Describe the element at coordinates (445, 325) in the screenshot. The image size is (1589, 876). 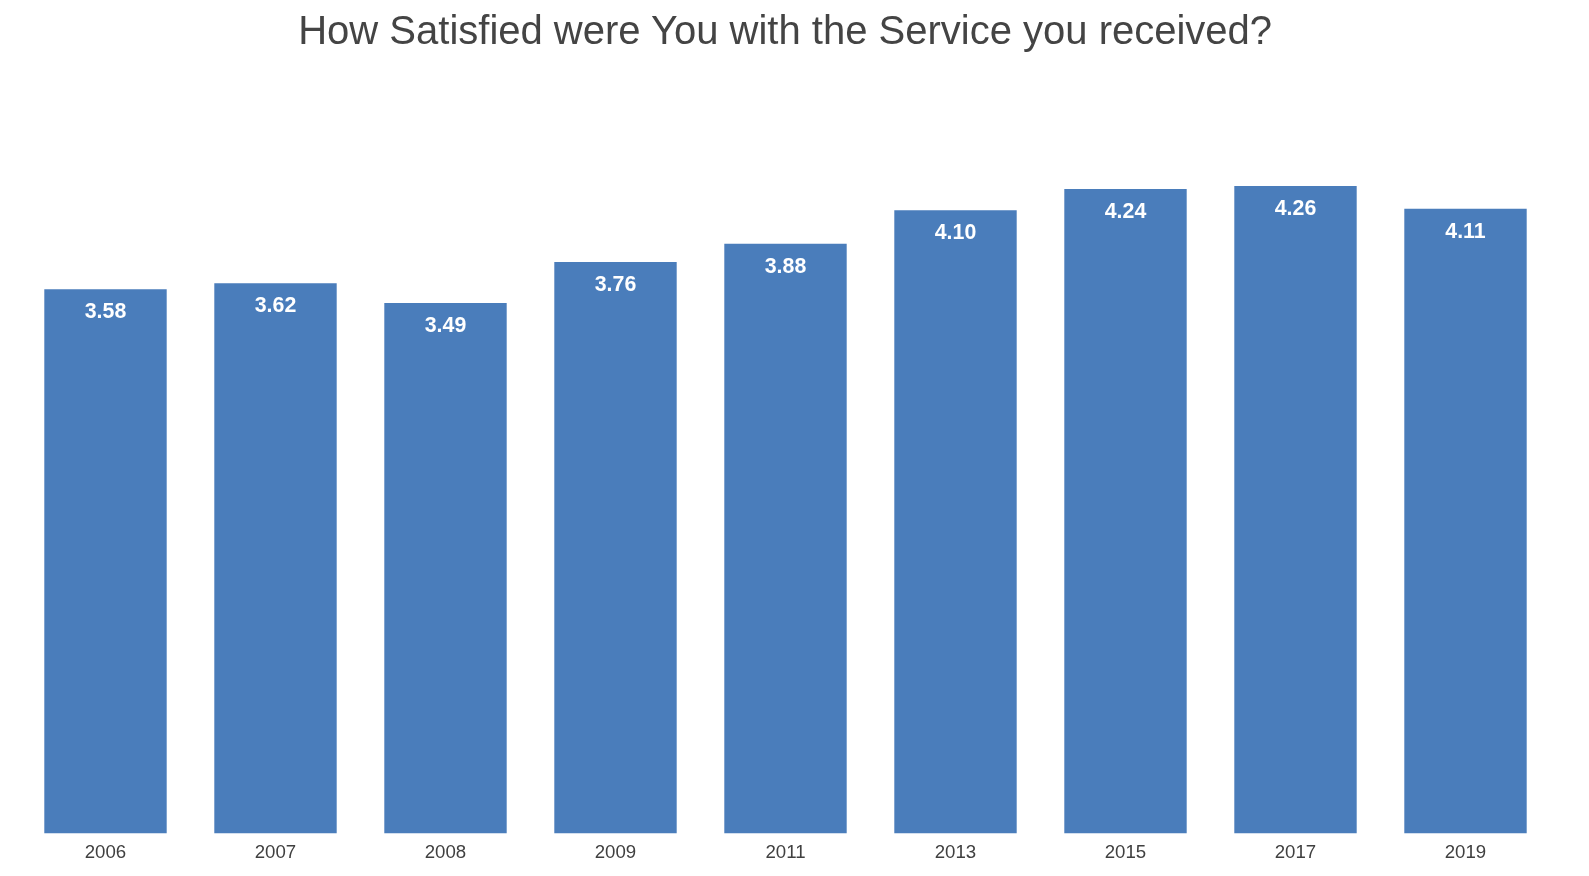
I see `data-label: 3.49` at that location.